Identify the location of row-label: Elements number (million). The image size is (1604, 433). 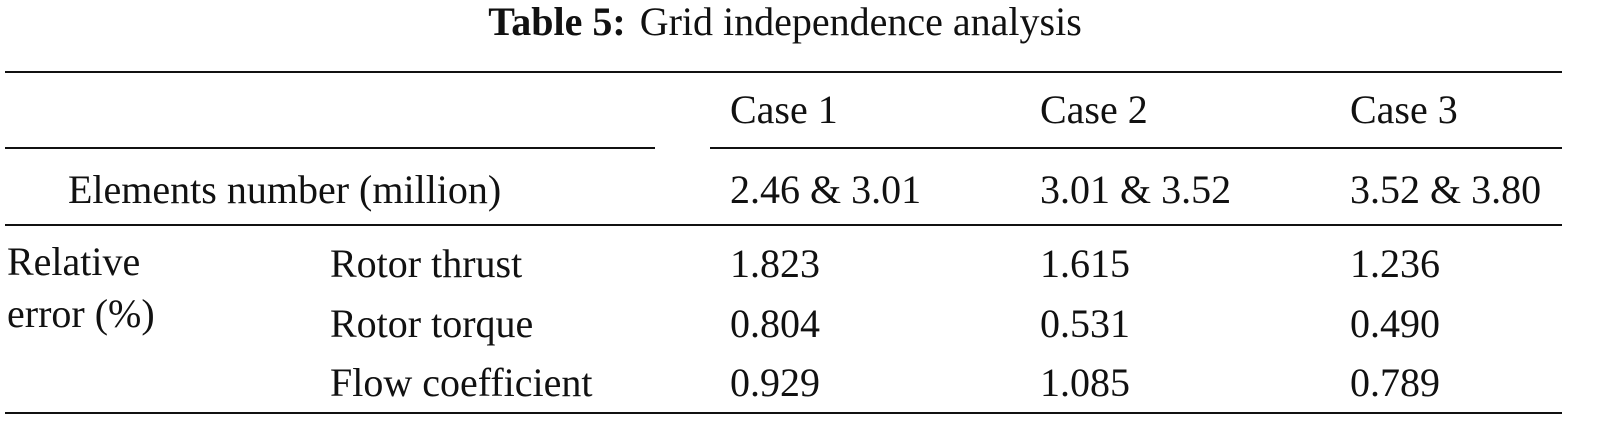
(285, 189).